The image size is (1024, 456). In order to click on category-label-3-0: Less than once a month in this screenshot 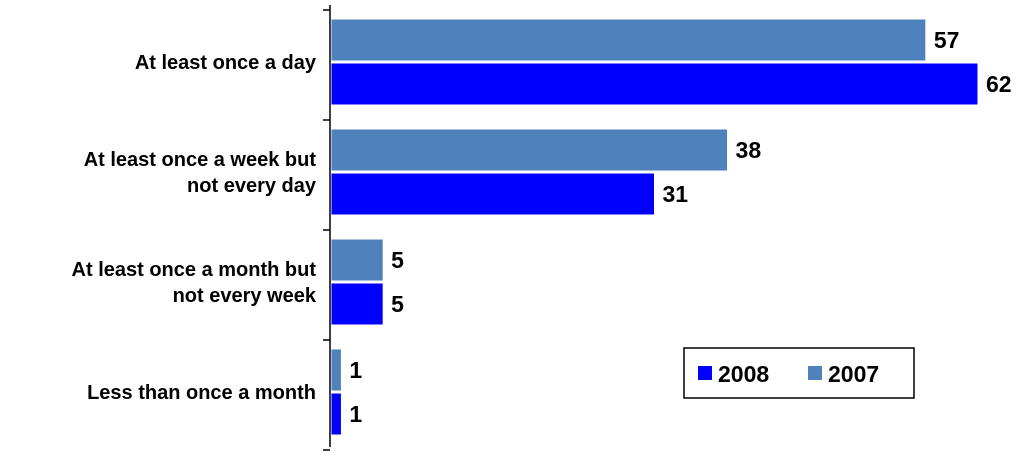, I will do `click(201, 393)`.